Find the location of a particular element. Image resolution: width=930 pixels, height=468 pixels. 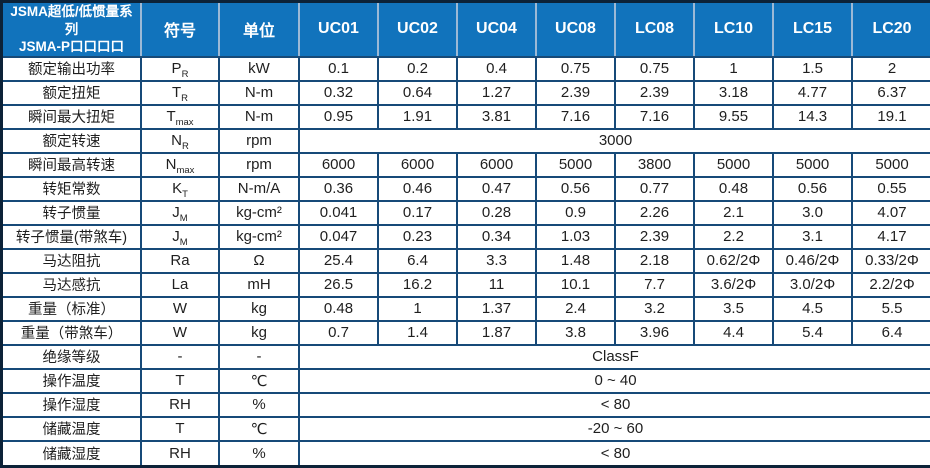

value-cell: 0.7 is located at coordinates (338, 332).